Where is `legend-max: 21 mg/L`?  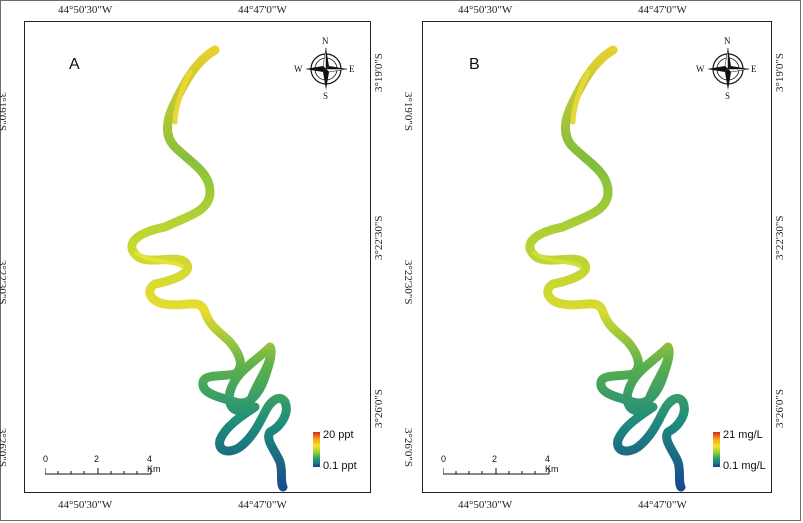 legend-max: 21 mg/L is located at coordinates (743, 435).